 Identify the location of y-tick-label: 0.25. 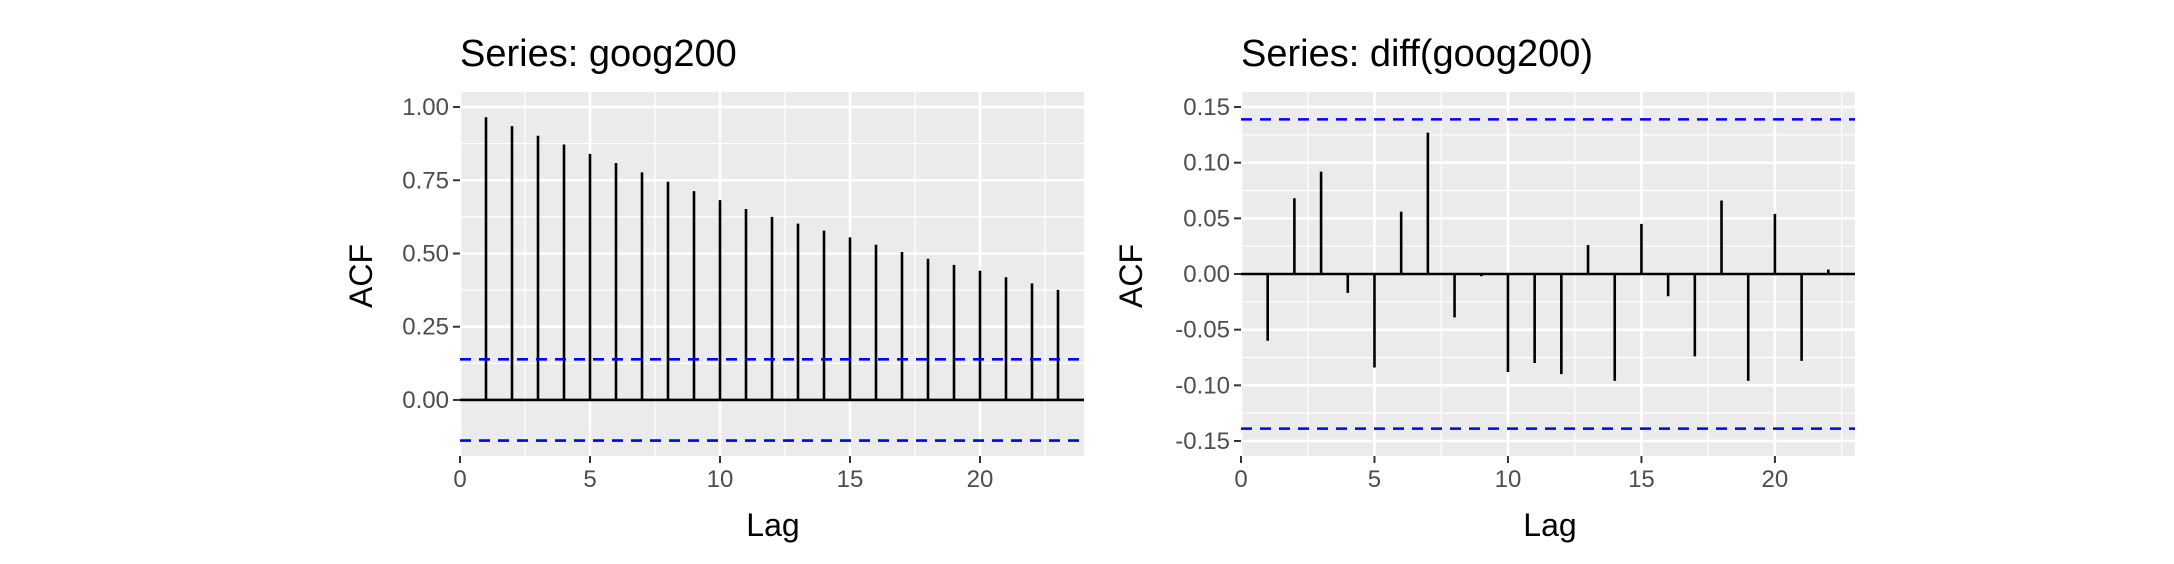
(425, 327).